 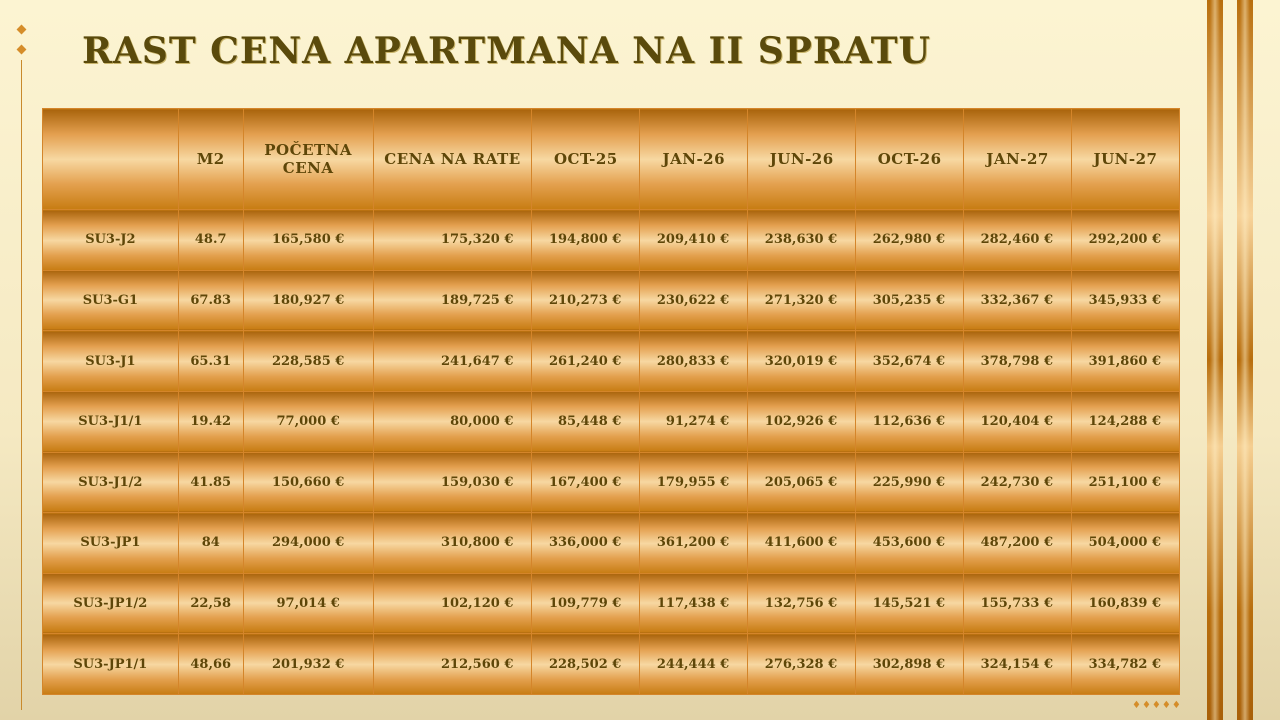 What do you see at coordinates (1215, 360) in the screenshot?
I see `decorative-bar` at bounding box center [1215, 360].